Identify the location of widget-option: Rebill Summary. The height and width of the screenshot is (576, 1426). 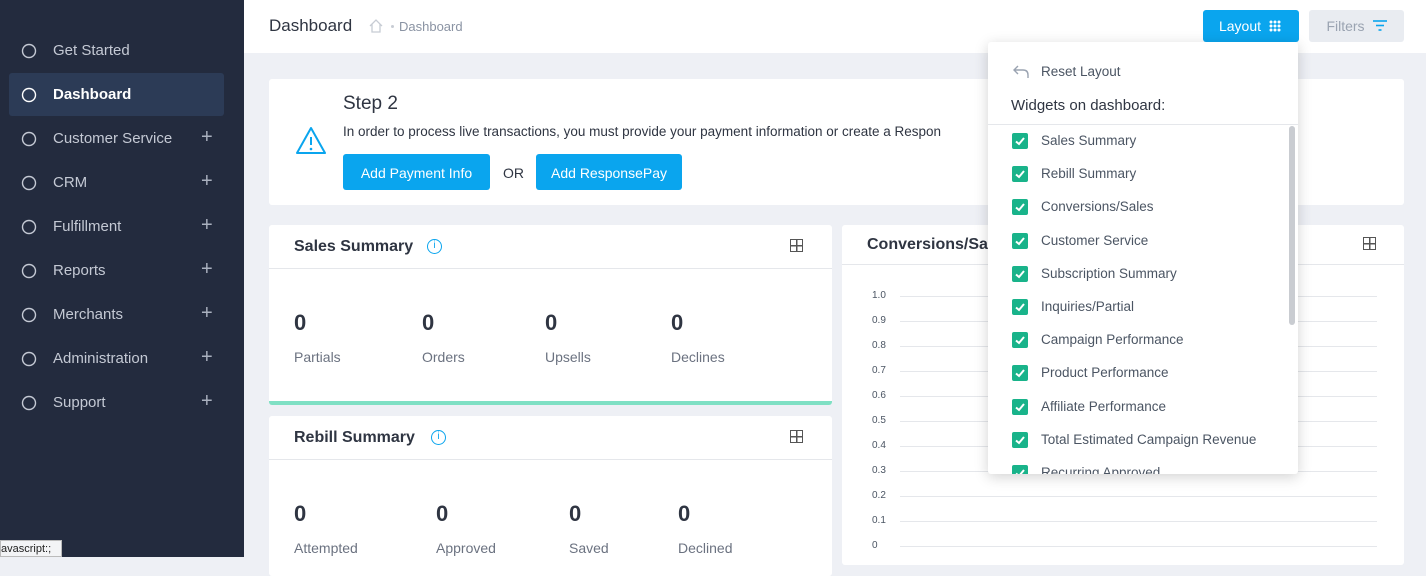
(1138, 181).